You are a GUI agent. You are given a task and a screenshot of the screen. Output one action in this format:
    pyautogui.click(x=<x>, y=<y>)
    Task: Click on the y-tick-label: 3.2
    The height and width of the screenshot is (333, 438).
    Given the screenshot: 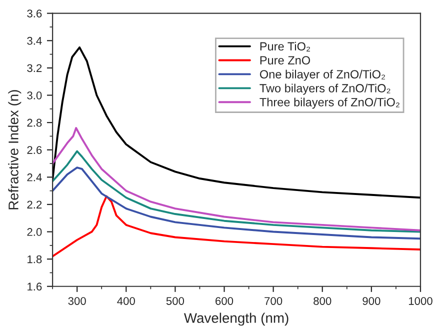 What is the action you would take?
    pyautogui.click(x=34, y=68)
    